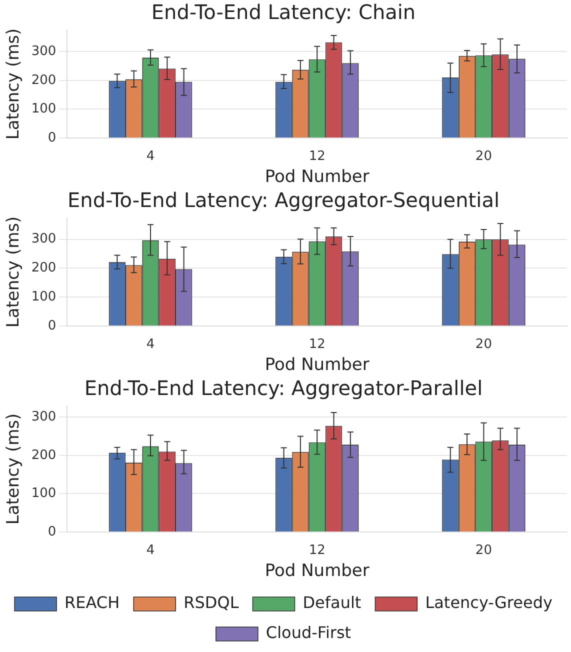  Describe the element at coordinates (283, 12) in the screenshot. I see `chart-title: End-To-End Latency: Chain` at that location.